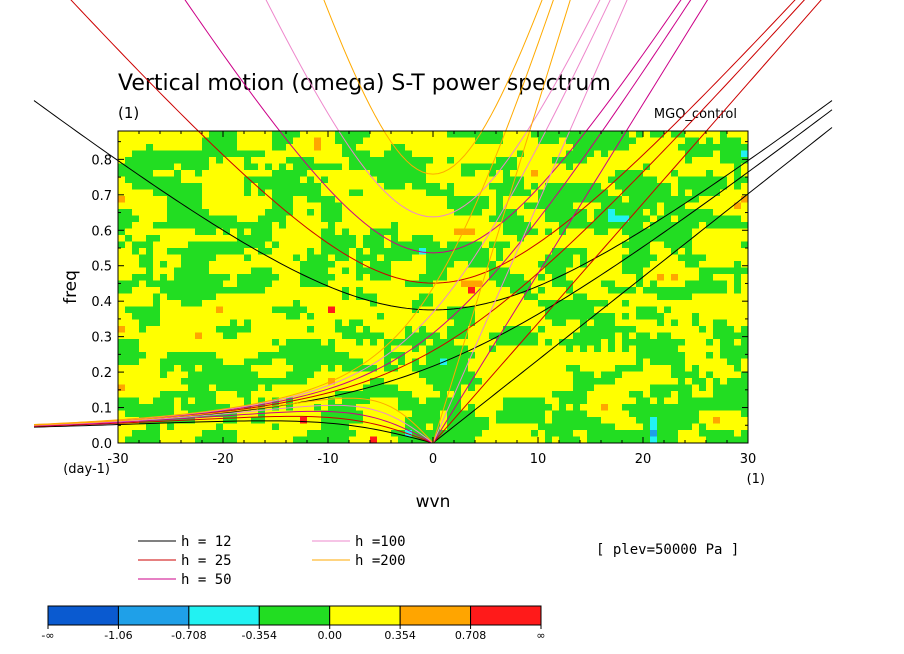  What do you see at coordinates (400, 635) in the screenshot?
I see `colorbar-label: 0.354` at bounding box center [400, 635].